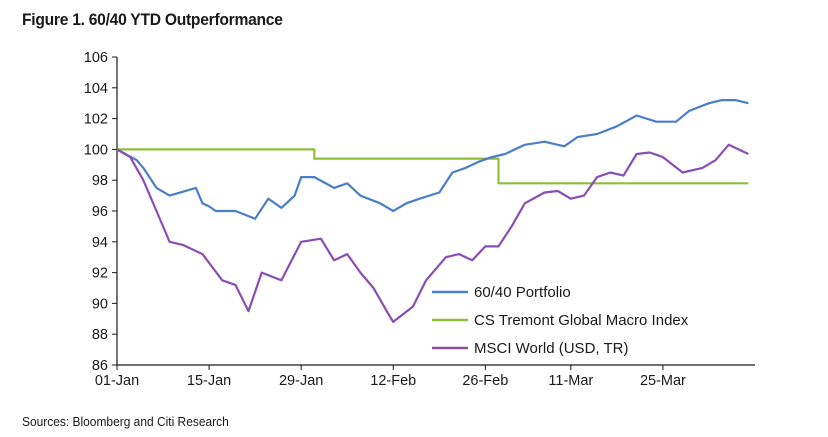  I want to click on y-tick-label: 100, so click(96, 150).